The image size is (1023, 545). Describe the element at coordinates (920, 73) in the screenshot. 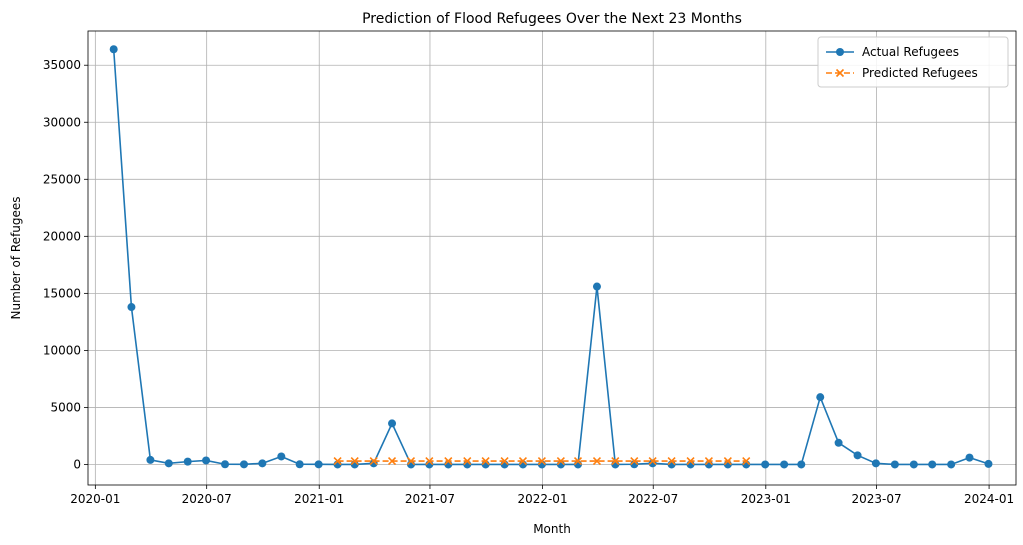

I see `legend-label: Predicted Refugees` at that location.